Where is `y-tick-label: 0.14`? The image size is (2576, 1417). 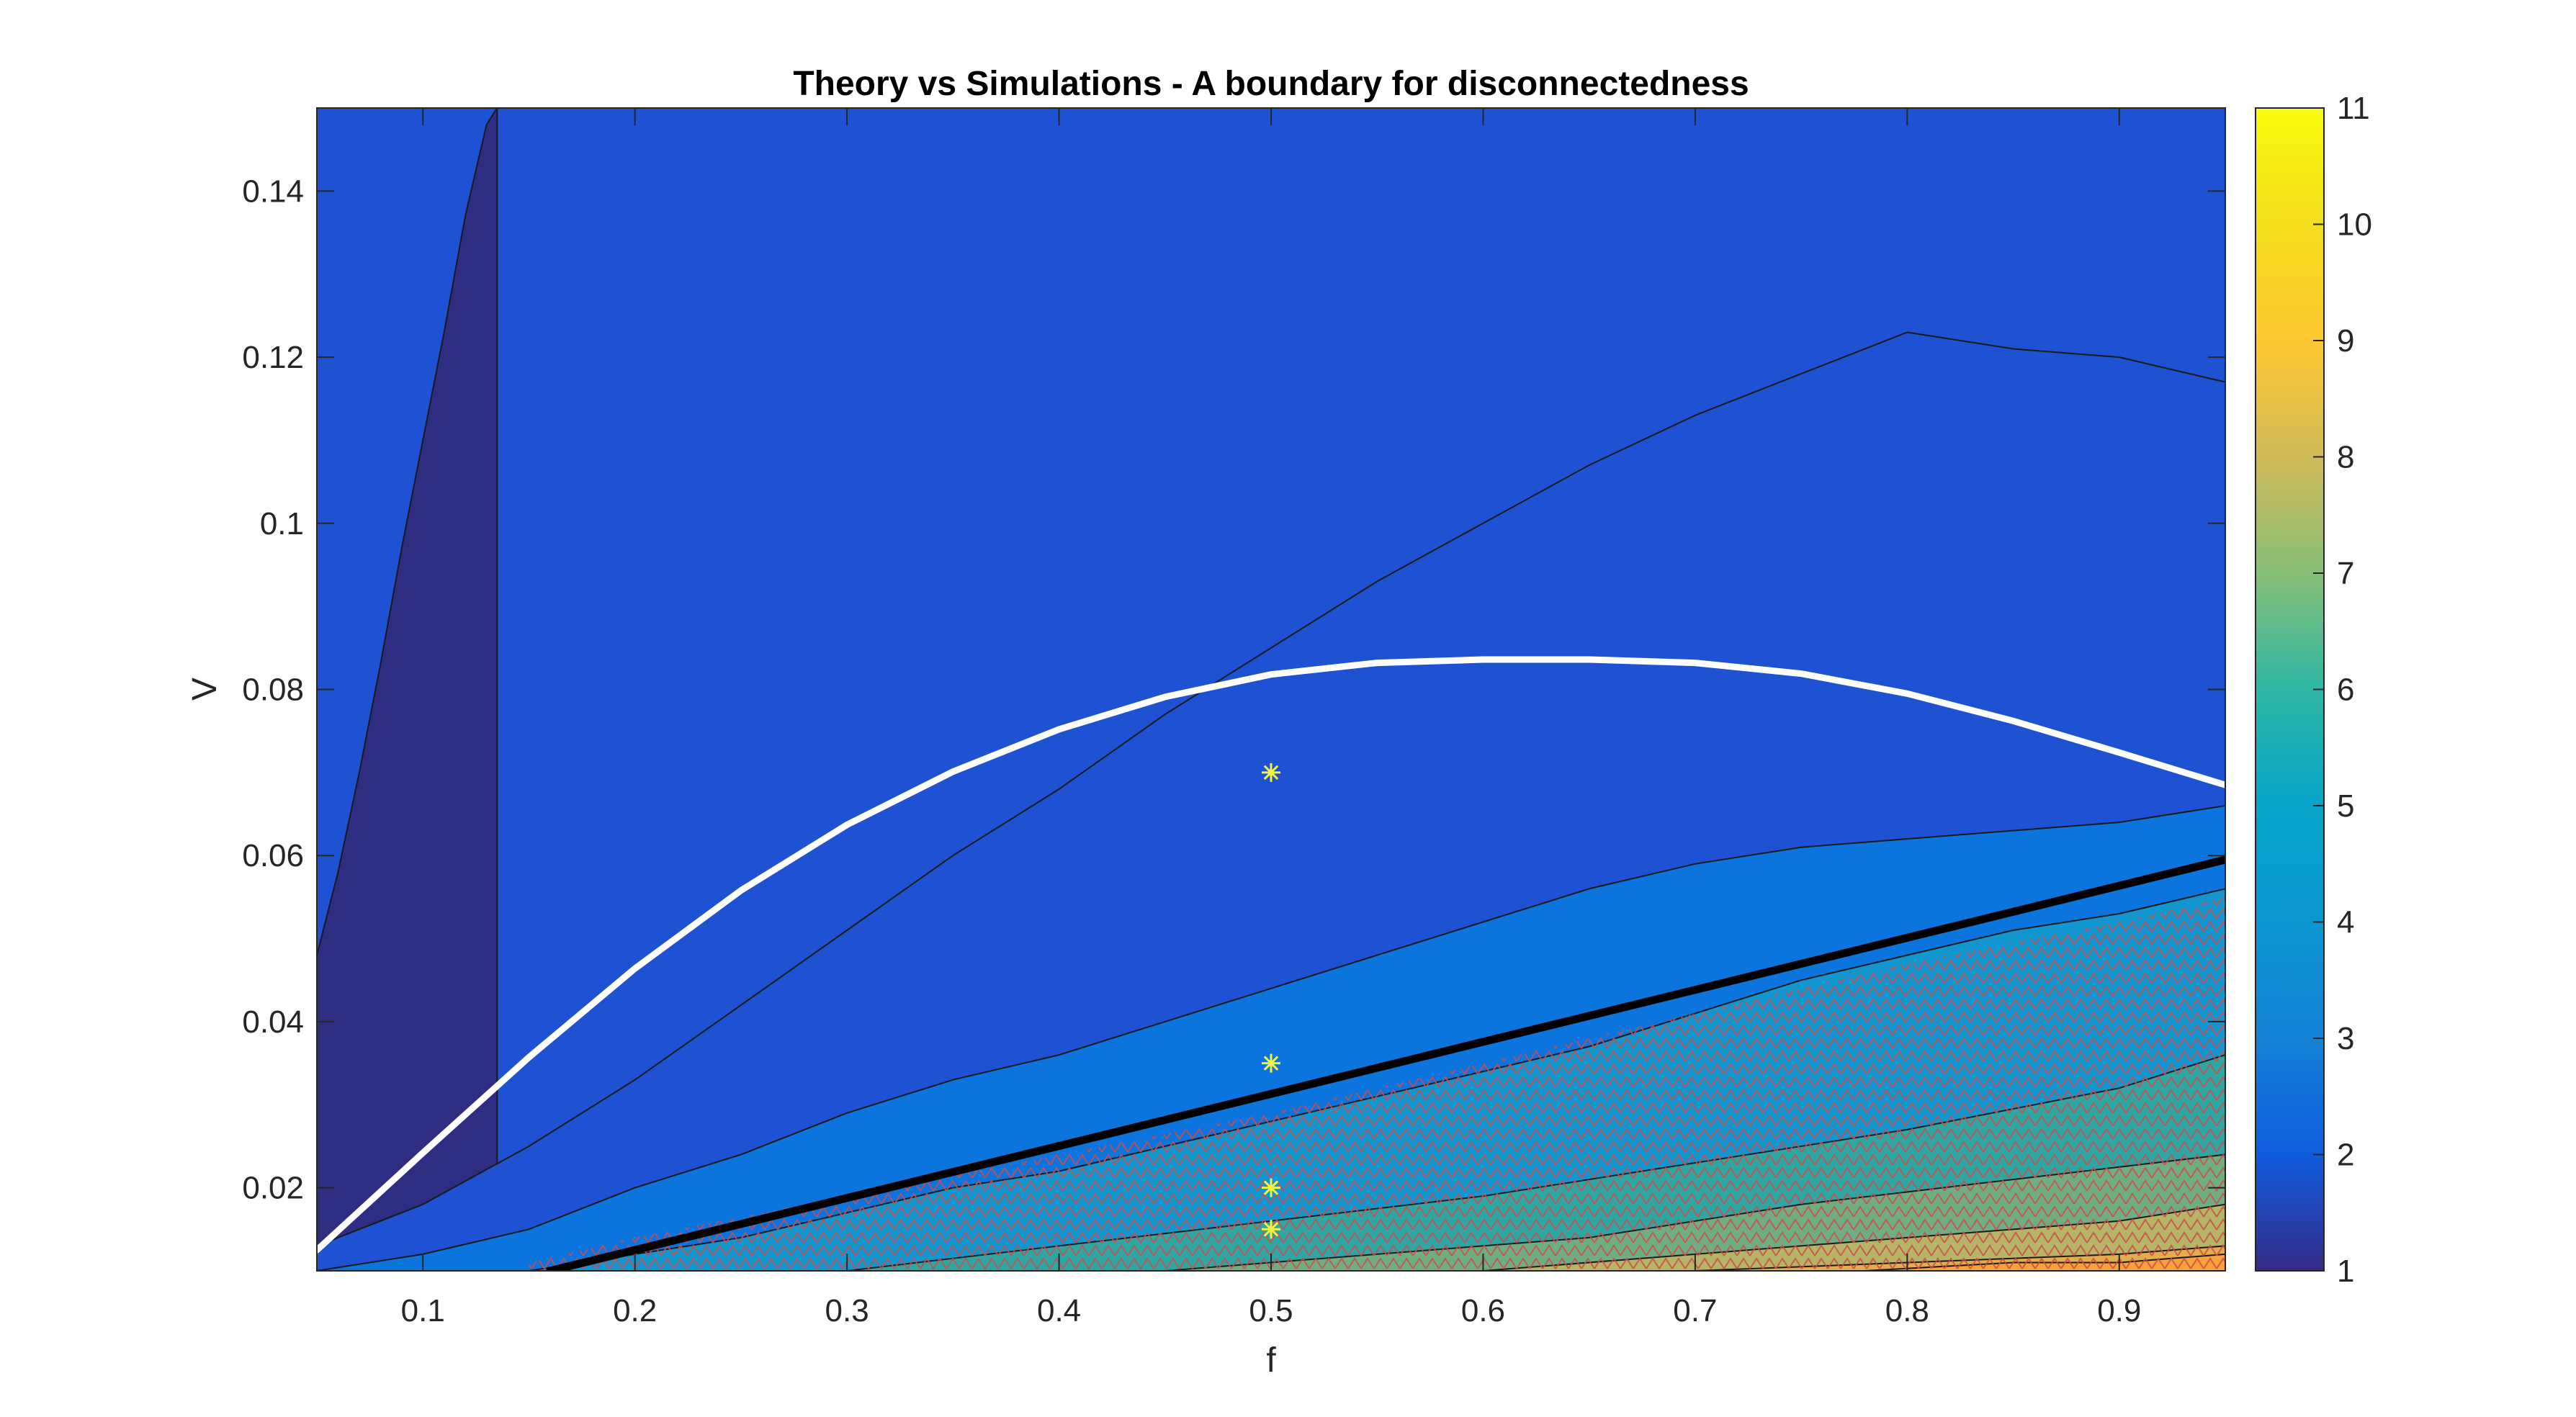 y-tick-label: 0.14 is located at coordinates (273, 191).